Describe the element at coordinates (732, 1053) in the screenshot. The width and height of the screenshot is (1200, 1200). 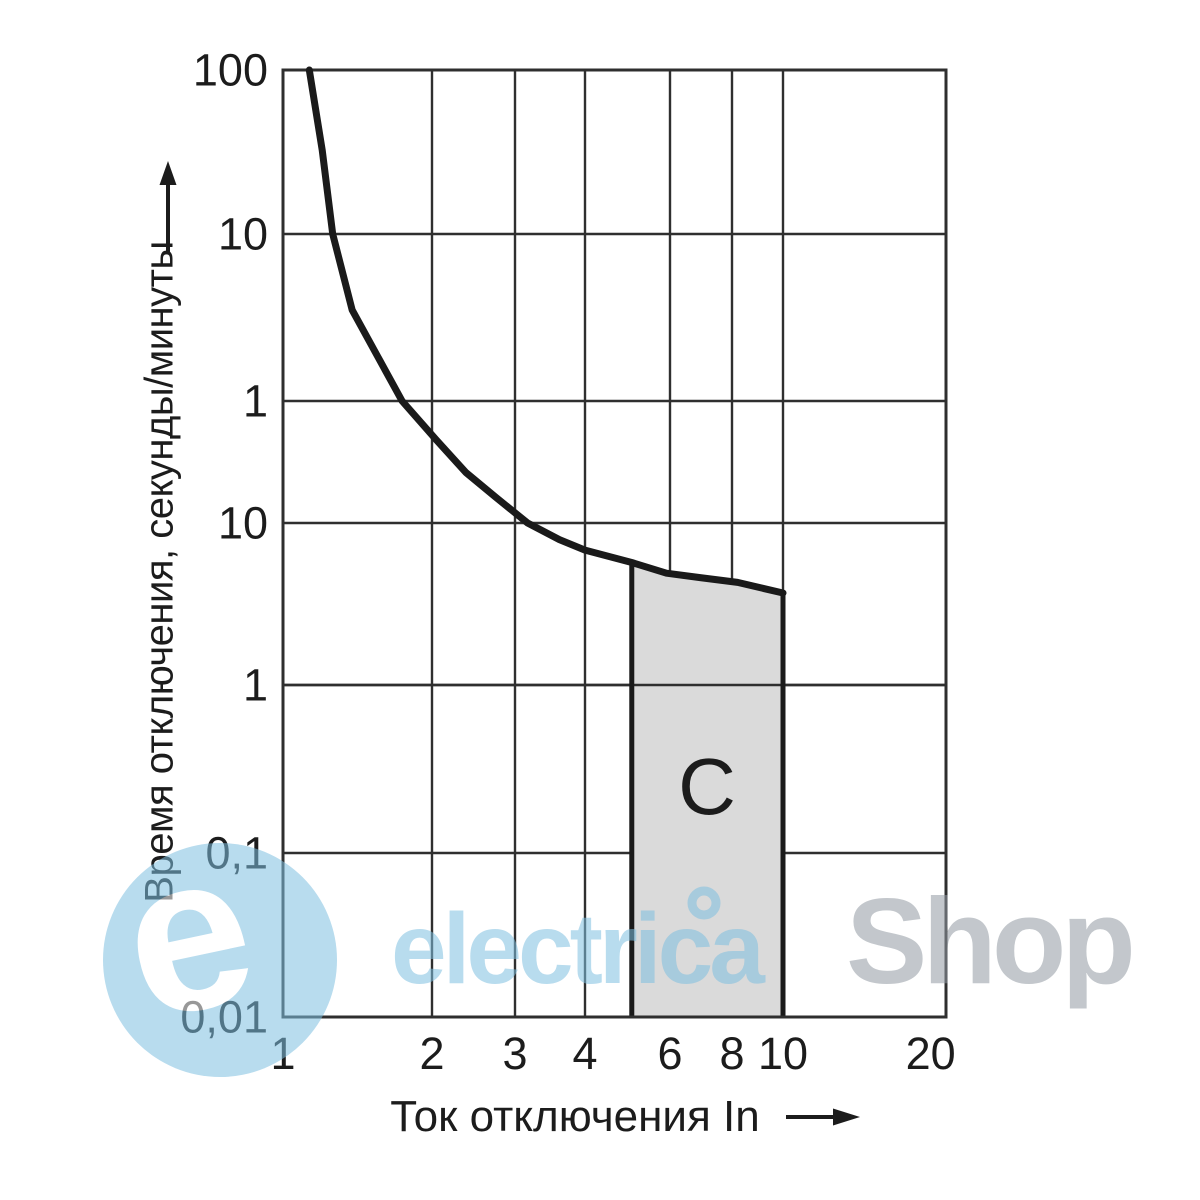
I see `x-tick-label: 8` at that location.